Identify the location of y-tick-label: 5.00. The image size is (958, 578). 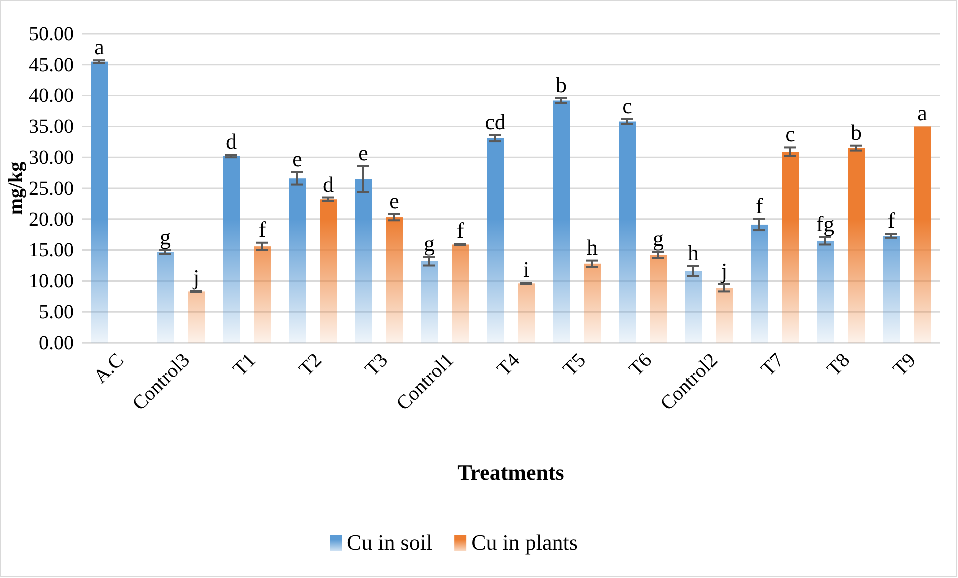
(56, 313).